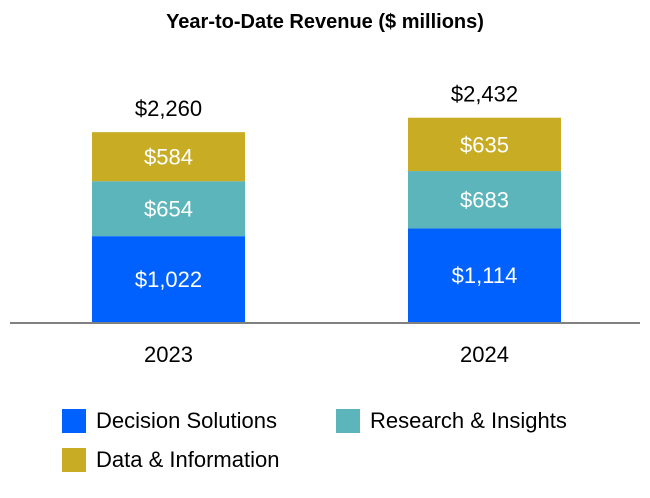  I want to click on data-label: $1,022, so click(168, 279).